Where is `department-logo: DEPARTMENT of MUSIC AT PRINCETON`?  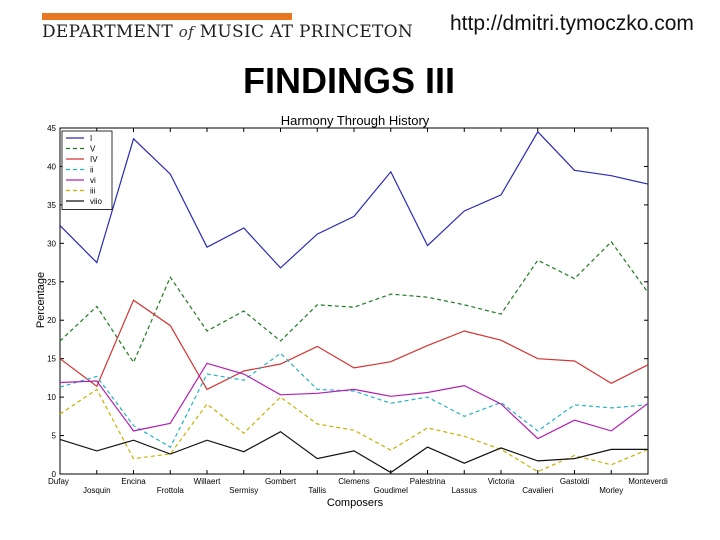 department-logo: DEPARTMENT of MUSIC AT PRINCETON is located at coordinates (227, 34).